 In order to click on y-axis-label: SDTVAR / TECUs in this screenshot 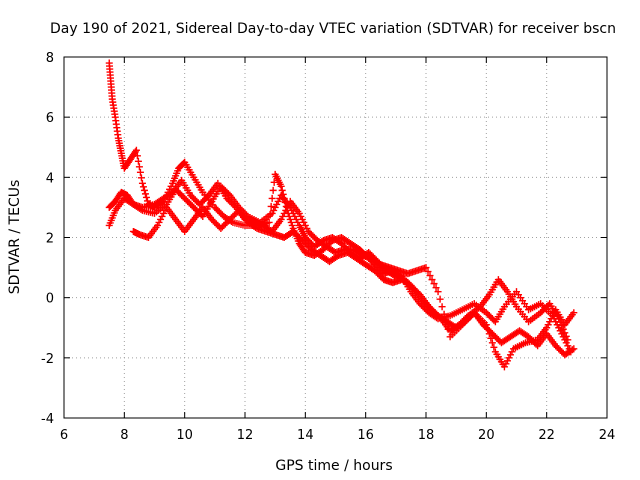, I will do `click(15, 237)`.